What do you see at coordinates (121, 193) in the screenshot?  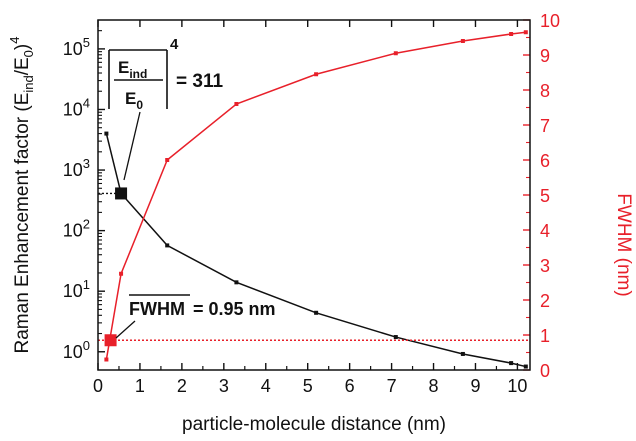 I see `highlight-marker-black` at bounding box center [121, 193].